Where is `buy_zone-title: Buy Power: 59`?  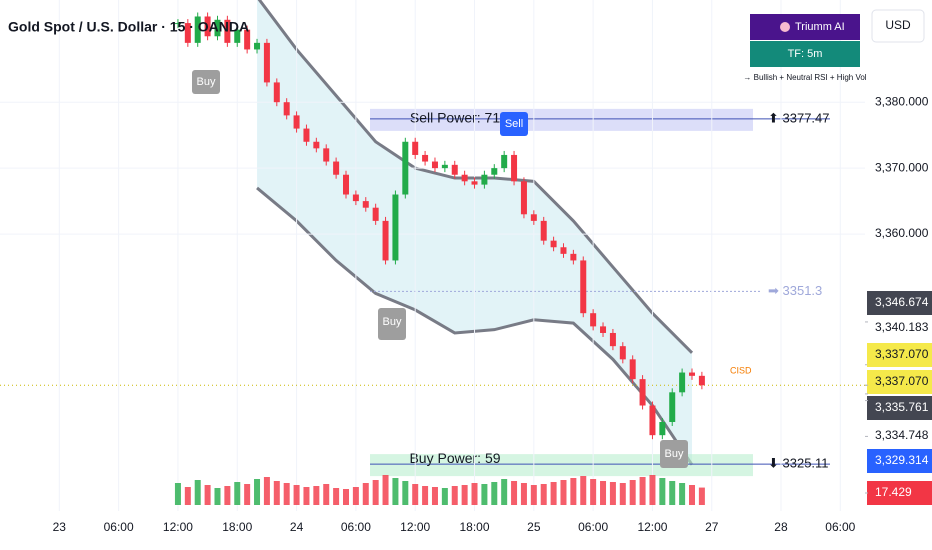 buy_zone-title: Buy Power: 59 is located at coordinates (454, 458).